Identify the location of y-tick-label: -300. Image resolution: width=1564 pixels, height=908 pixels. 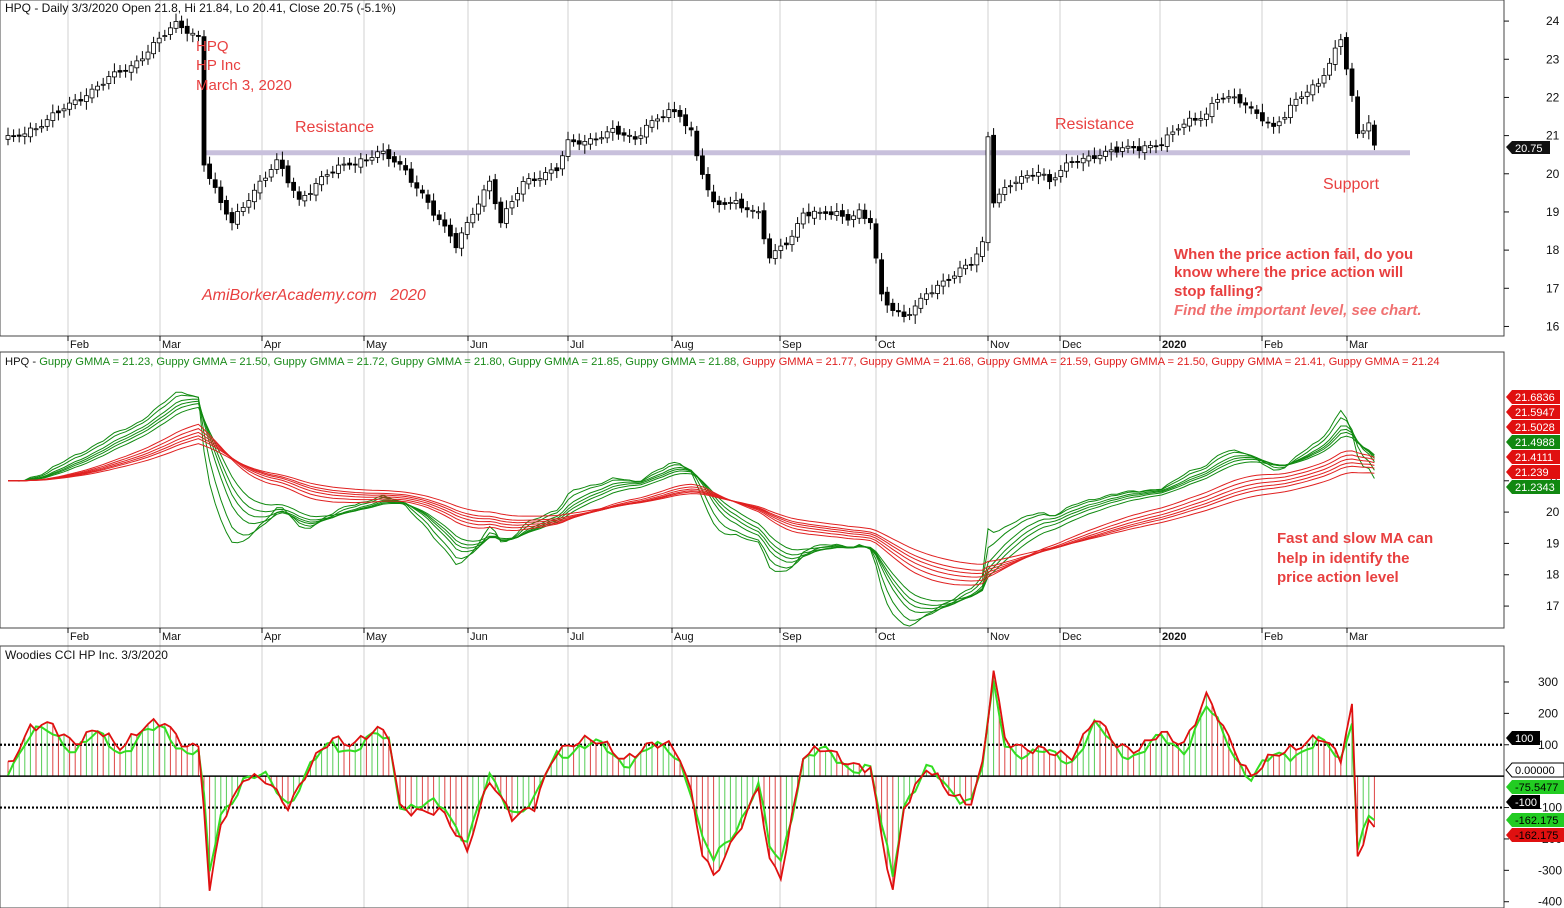
(1550, 870).